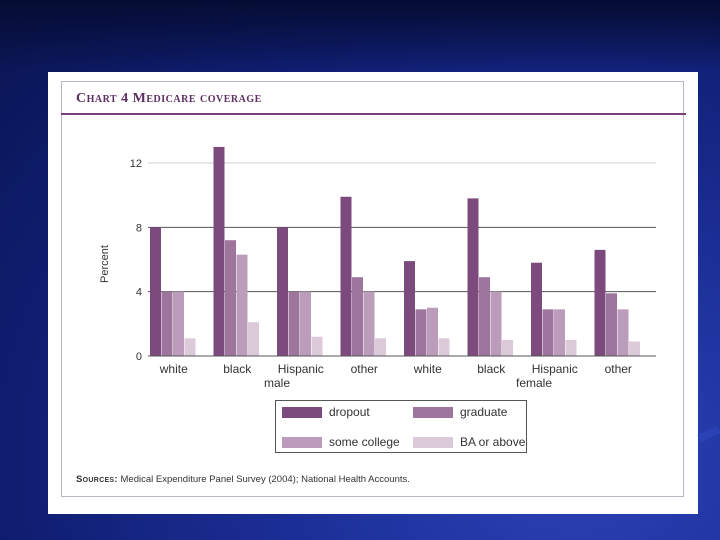 The image size is (720, 540). What do you see at coordinates (380, 347) in the screenshot?
I see `bar-male-other-ba-or-above` at bounding box center [380, 347].